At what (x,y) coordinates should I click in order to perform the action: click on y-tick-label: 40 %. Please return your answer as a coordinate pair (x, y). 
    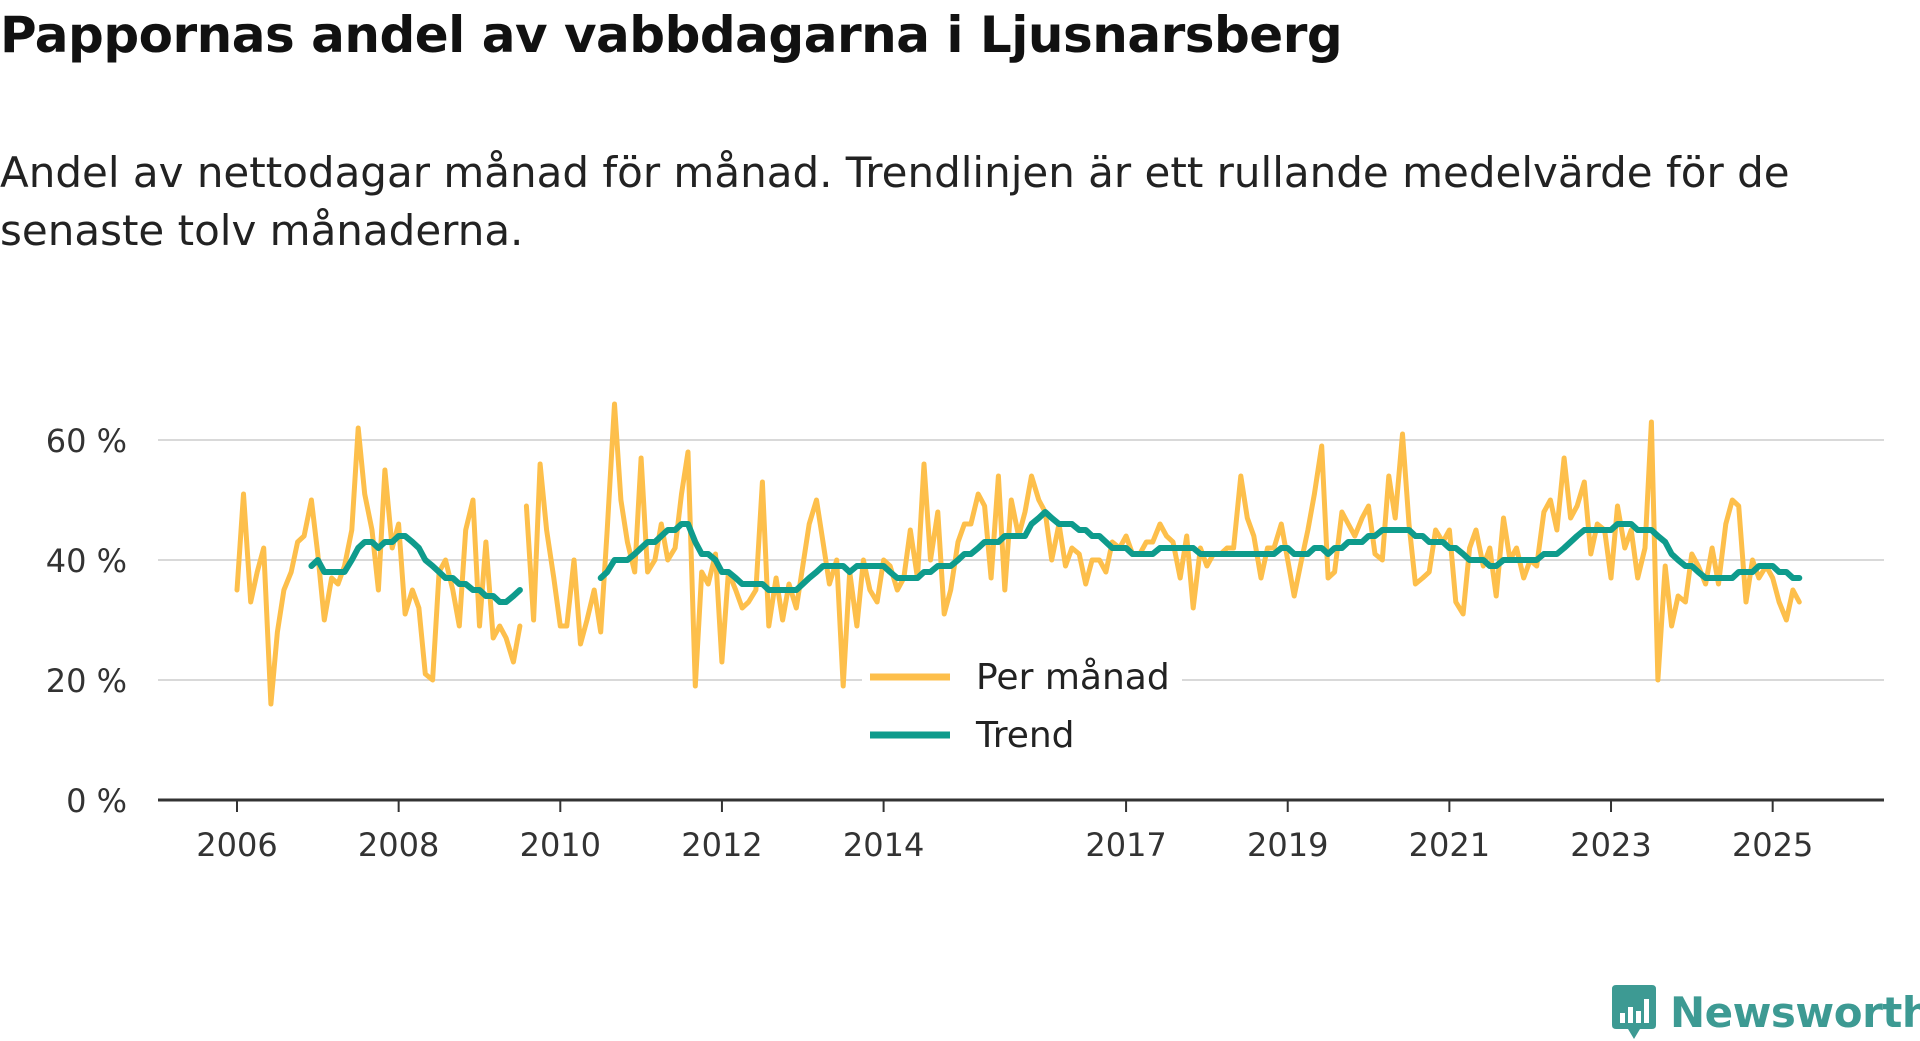
    Looking at the image, I should click on (86, 561).